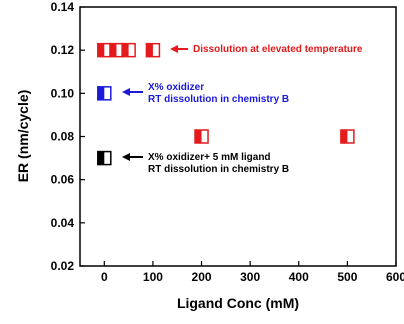 The image size is (404, 324). Describe the element at coordinates (63, 223) in the screenshot. I see `y-tick-label: 0.04` at that location.